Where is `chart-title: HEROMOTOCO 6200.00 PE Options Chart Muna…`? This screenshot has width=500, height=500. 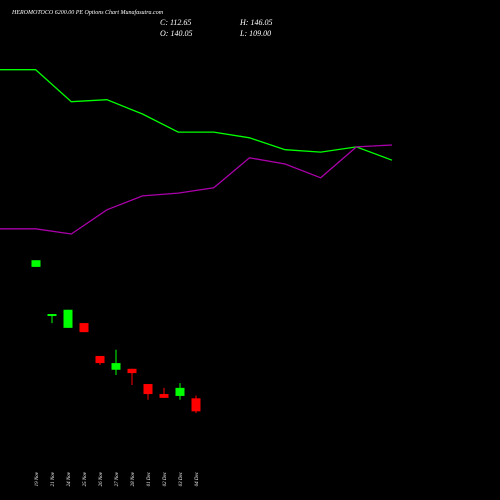
chart-title: HEROMOTOCO 6200.00 PE Options Chart Muna… is located at coordinates (87, 12).